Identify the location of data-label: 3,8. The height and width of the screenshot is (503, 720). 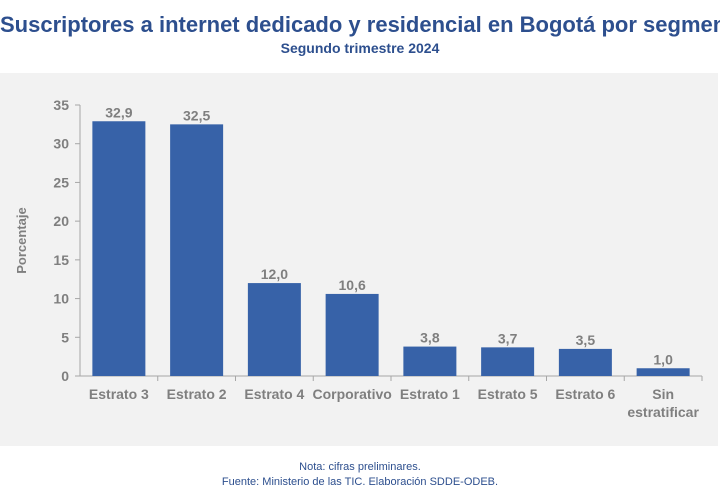
(430, 338).